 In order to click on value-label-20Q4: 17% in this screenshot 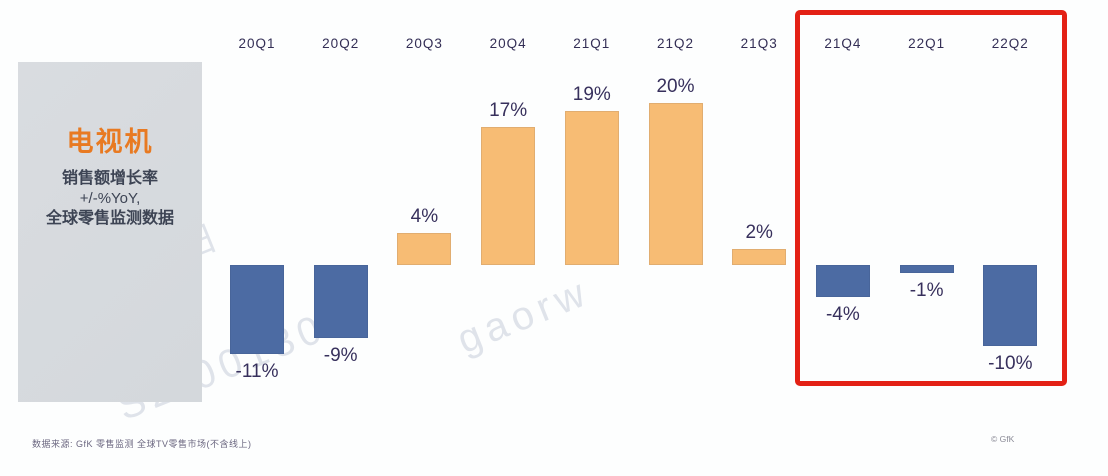, I will do `click(508, 111)`.